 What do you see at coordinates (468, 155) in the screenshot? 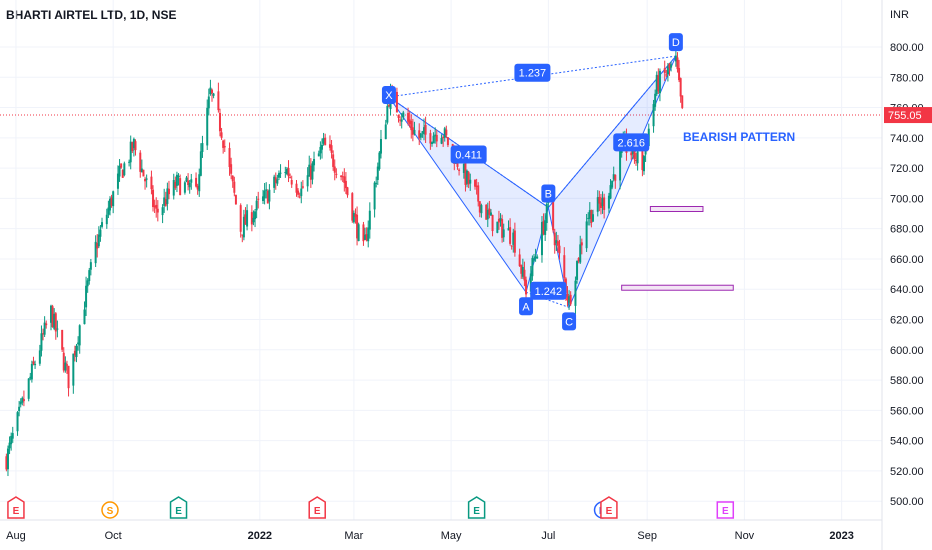
I see `svg-text: 0.411` at bounding box center [468, 155].